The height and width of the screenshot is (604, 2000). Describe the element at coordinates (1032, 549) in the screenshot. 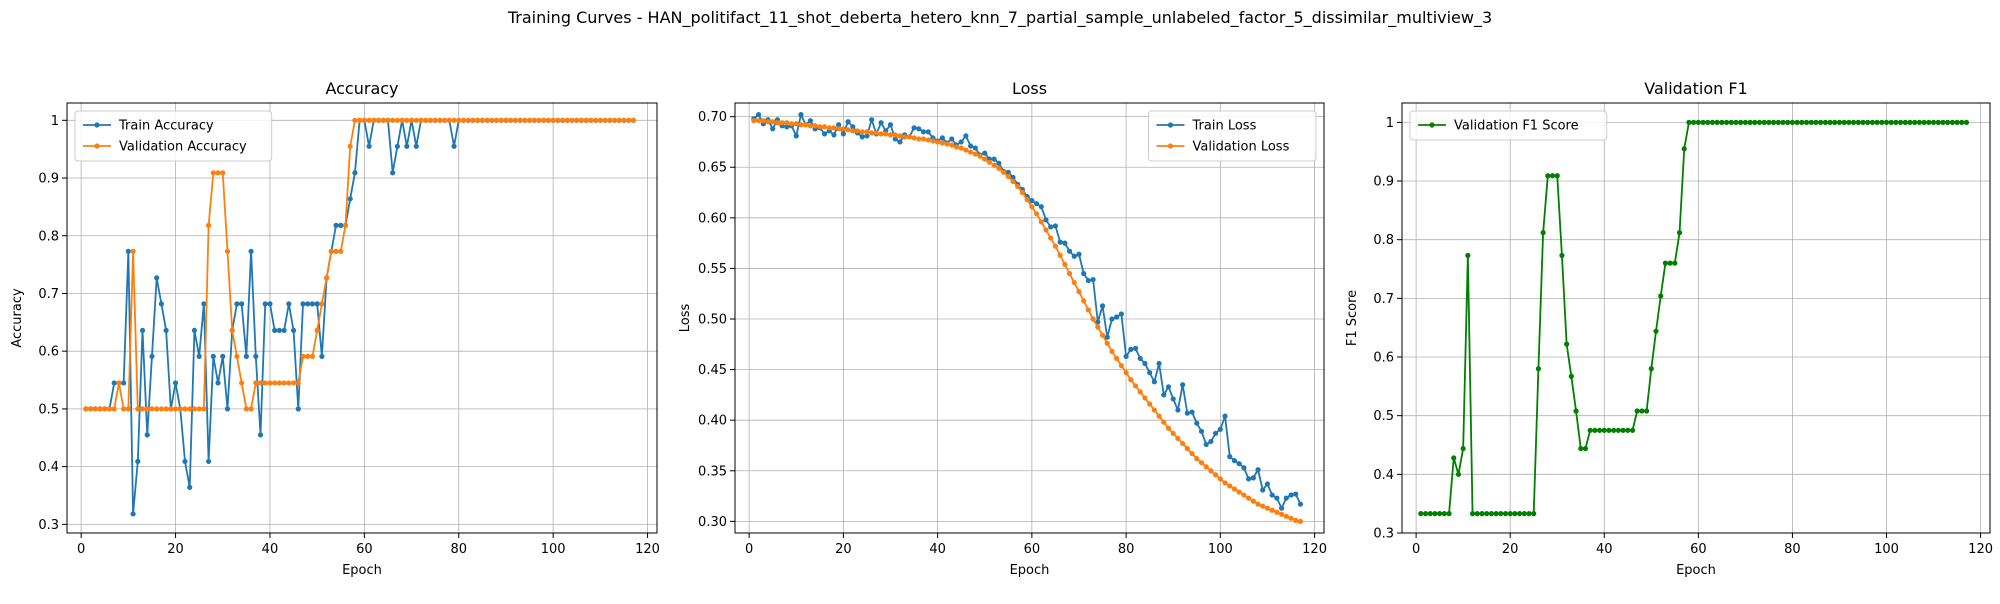

I see `x-tick-label: 60` at that location.